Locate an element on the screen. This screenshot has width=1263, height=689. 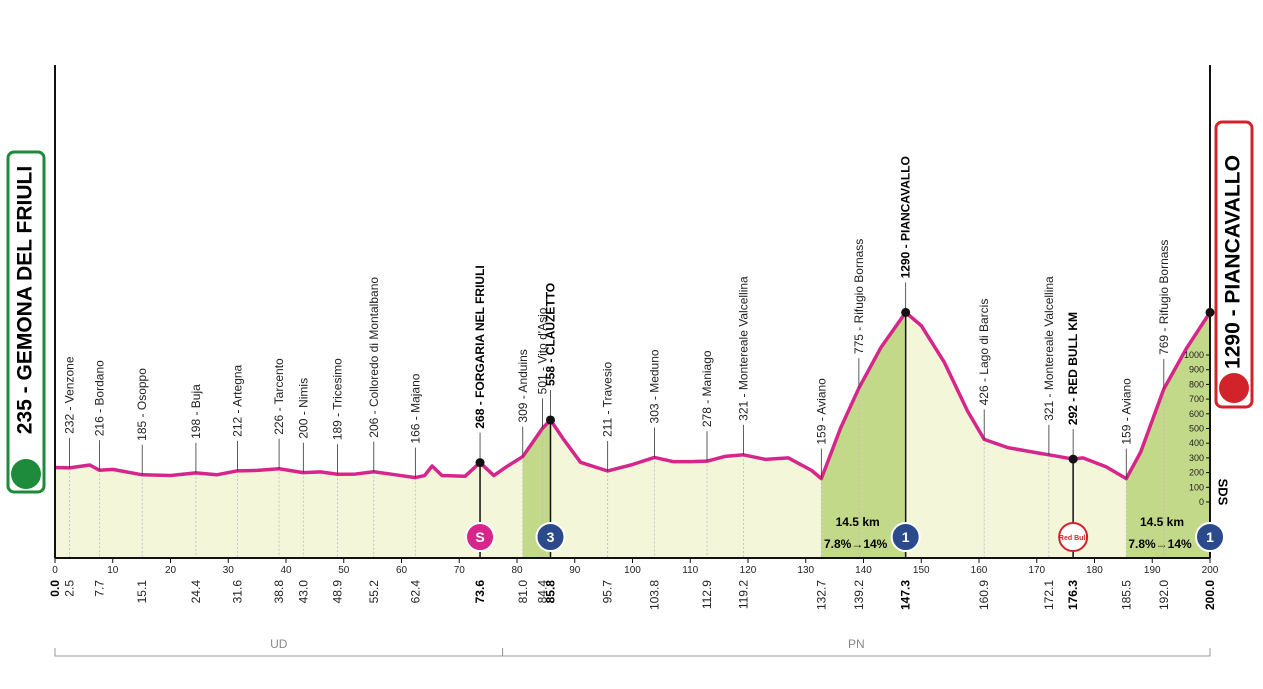
waypoint-label: 189 - Tricesimo is located at coordinates (337, 399).